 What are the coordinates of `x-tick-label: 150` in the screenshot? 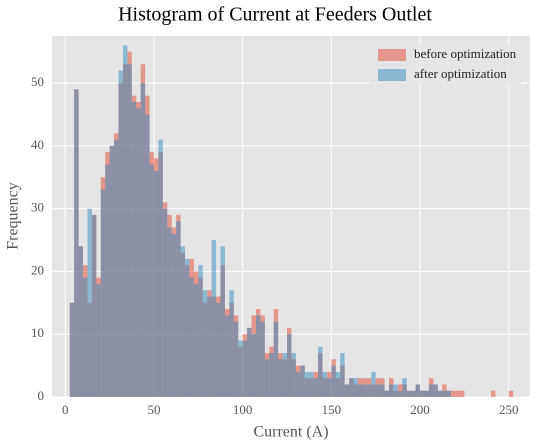 It's located at (332, 409).